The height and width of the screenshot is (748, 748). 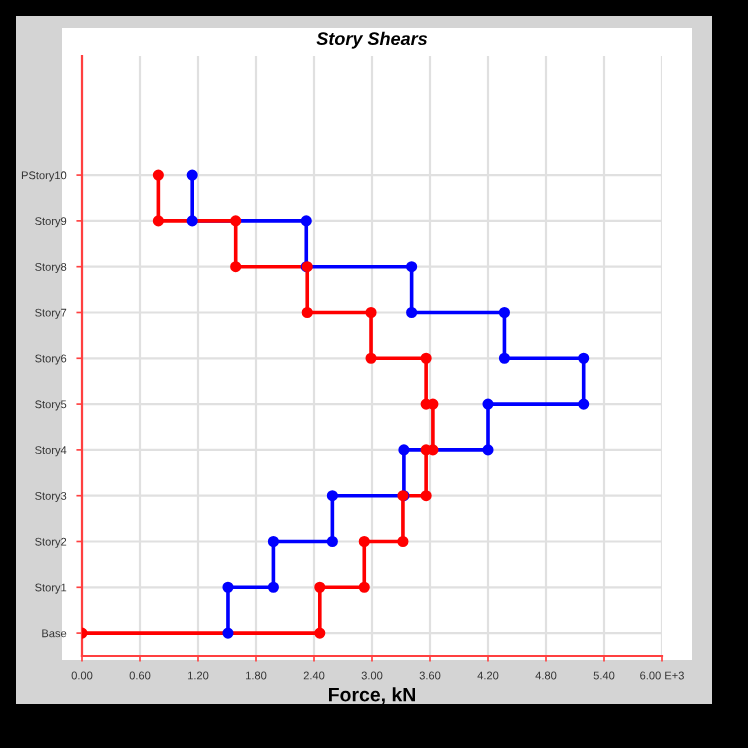 What do you see at coordinates (372, 696) in the screenshot?
I see `x-axis-title: Force, kN` at bounding box center [372, 696].